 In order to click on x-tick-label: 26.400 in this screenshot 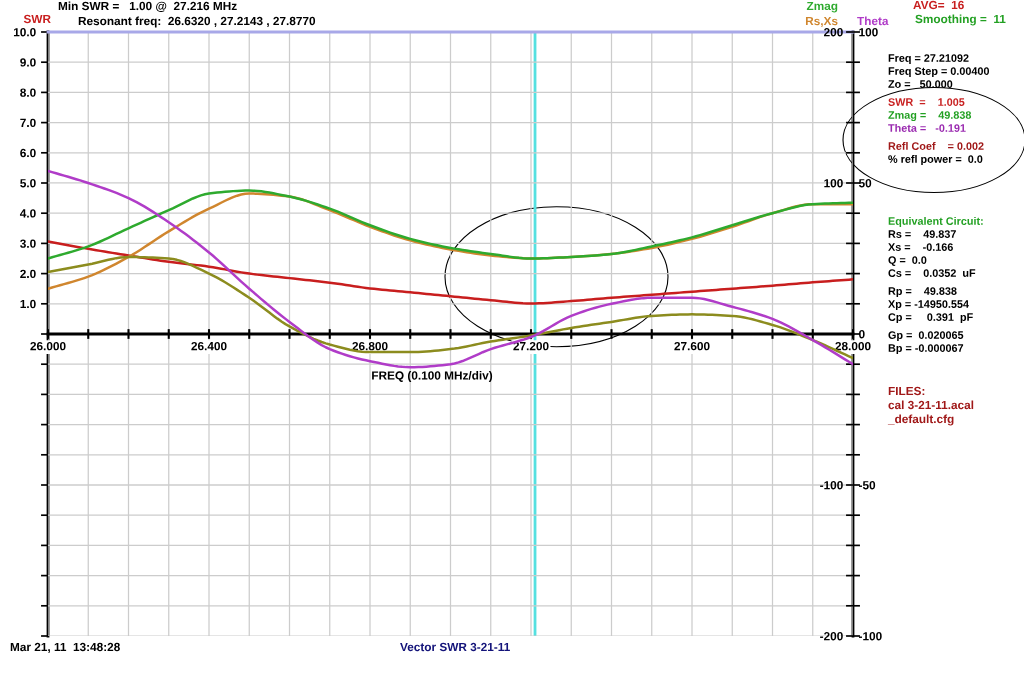, I will do `click(209, 346)`.